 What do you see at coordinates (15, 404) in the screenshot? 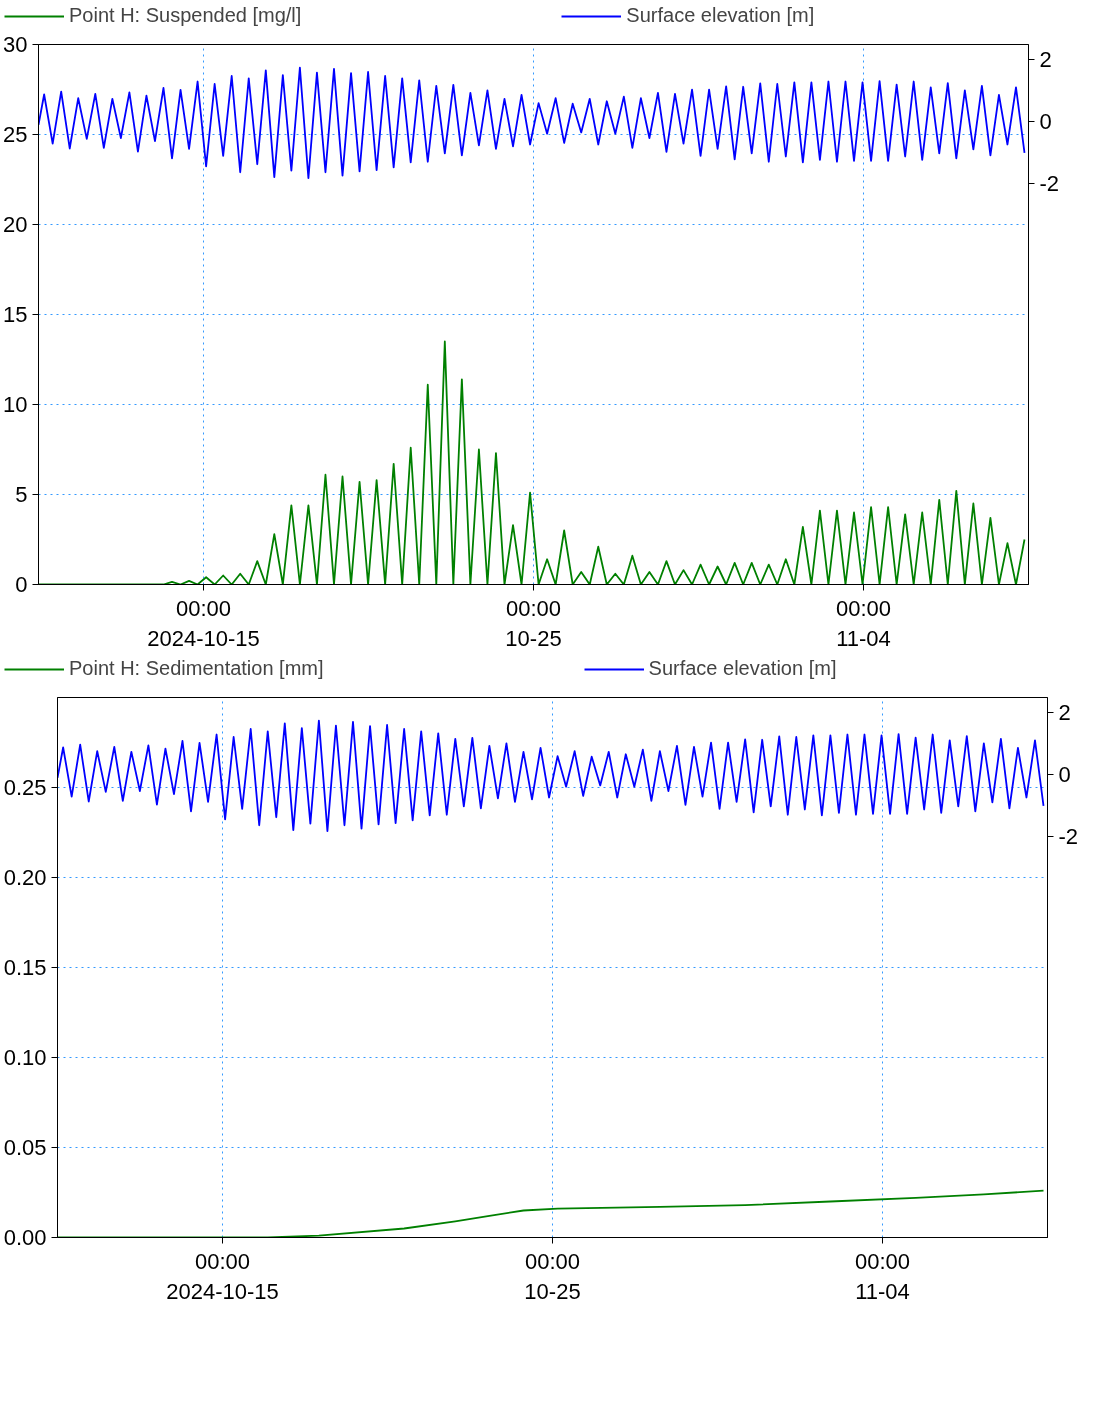
I see `y-tick-label: 10` at bounding box center [15, 404].